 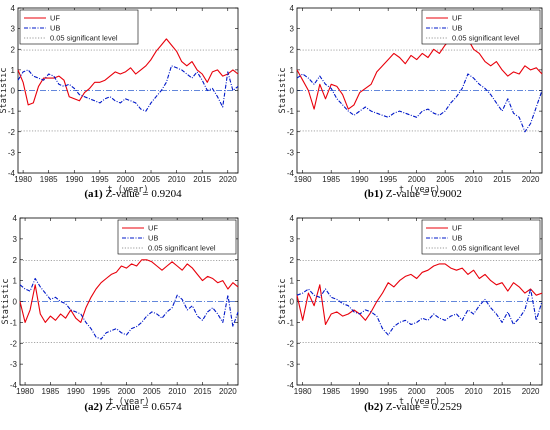 What do you see at coordinates (93, 194) in the screenshot?
I see `caption-id: (a1)` at bounding box center [93, 194].